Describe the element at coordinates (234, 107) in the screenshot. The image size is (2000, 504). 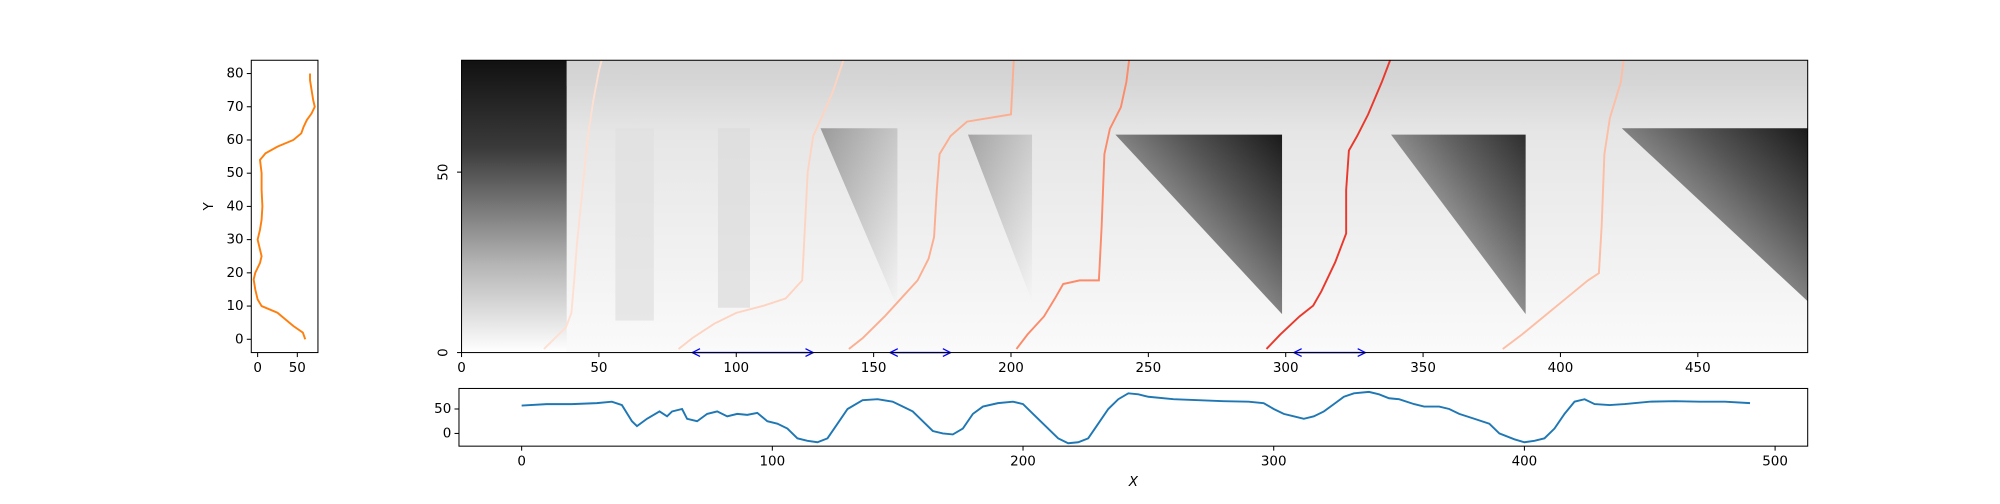
I see `y-tick-label: 70` at that location.